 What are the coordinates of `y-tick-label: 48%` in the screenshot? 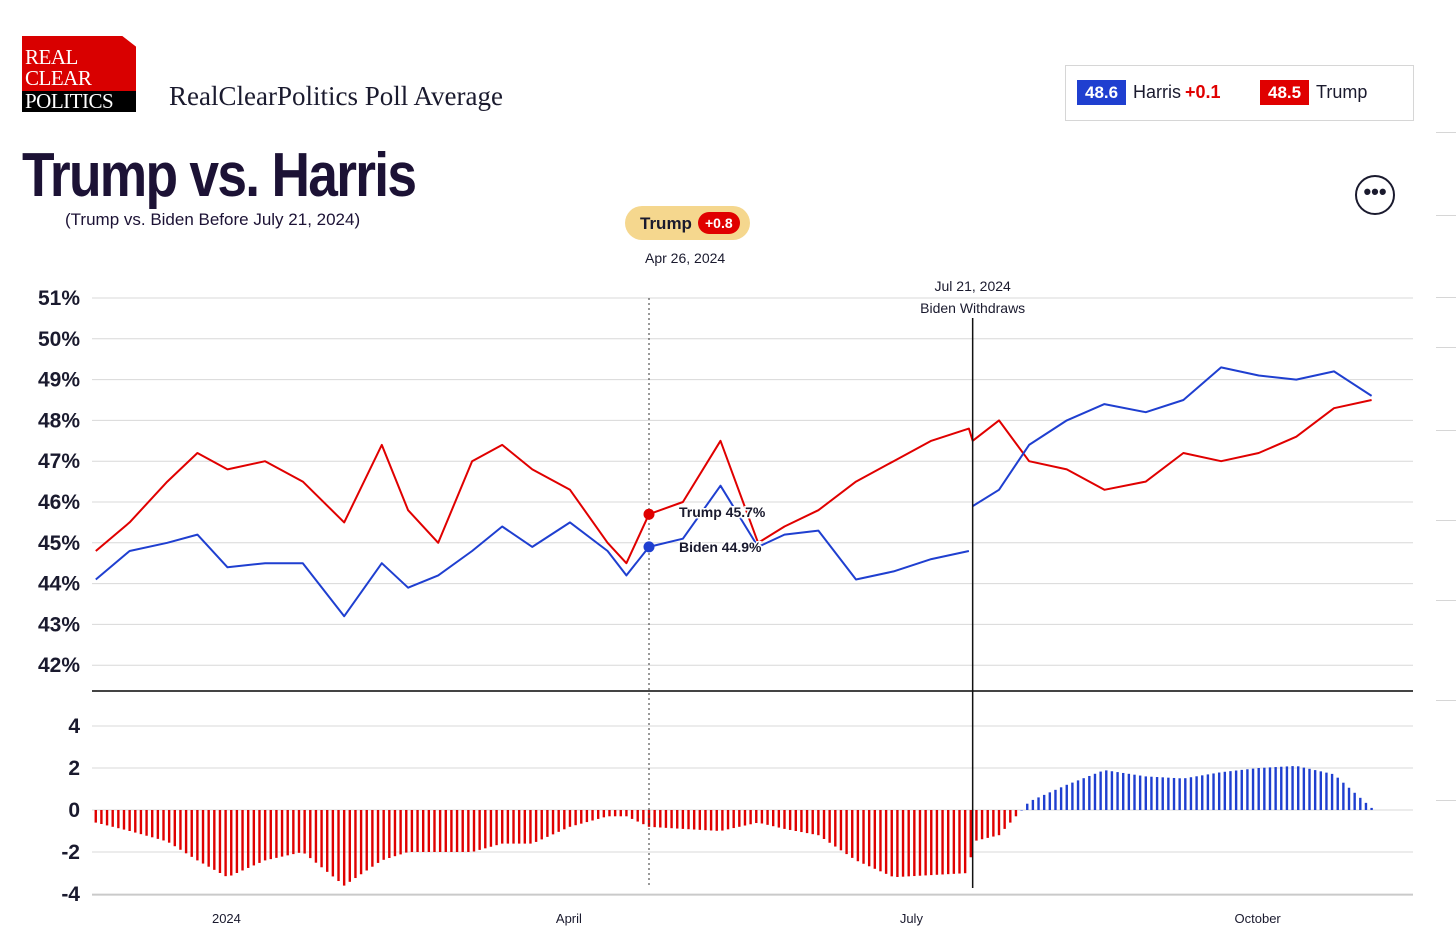 It's located at (59, 420).